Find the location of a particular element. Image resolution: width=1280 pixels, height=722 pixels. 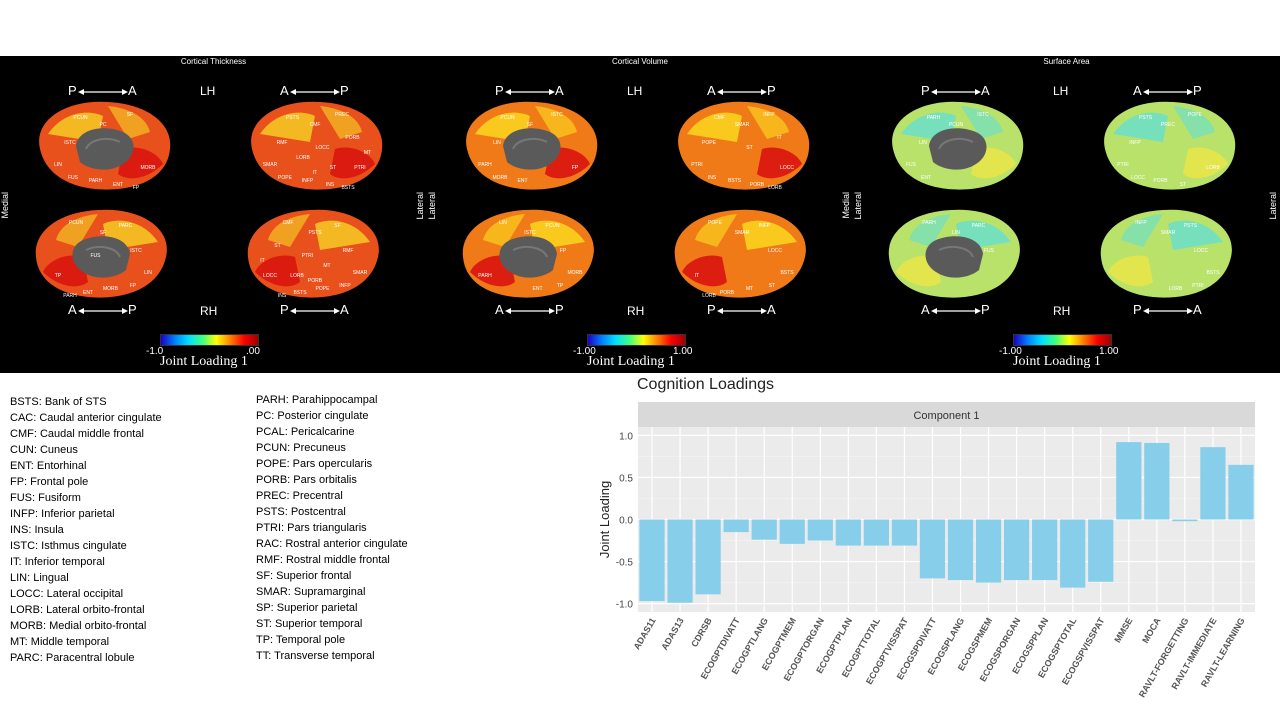

facet-label: Component 1 is located at coordinates (946, 416).